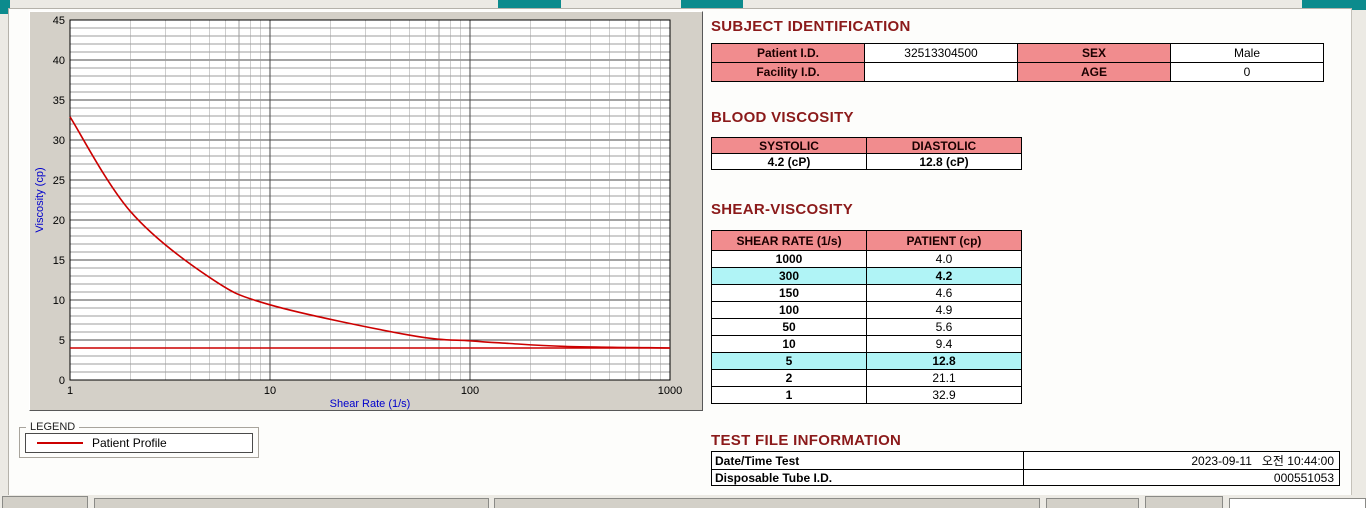  What do you see at coordinates (1094, 72) in the screenshot?
I see `age-label: AGE` at bounding box center [1094, 72].